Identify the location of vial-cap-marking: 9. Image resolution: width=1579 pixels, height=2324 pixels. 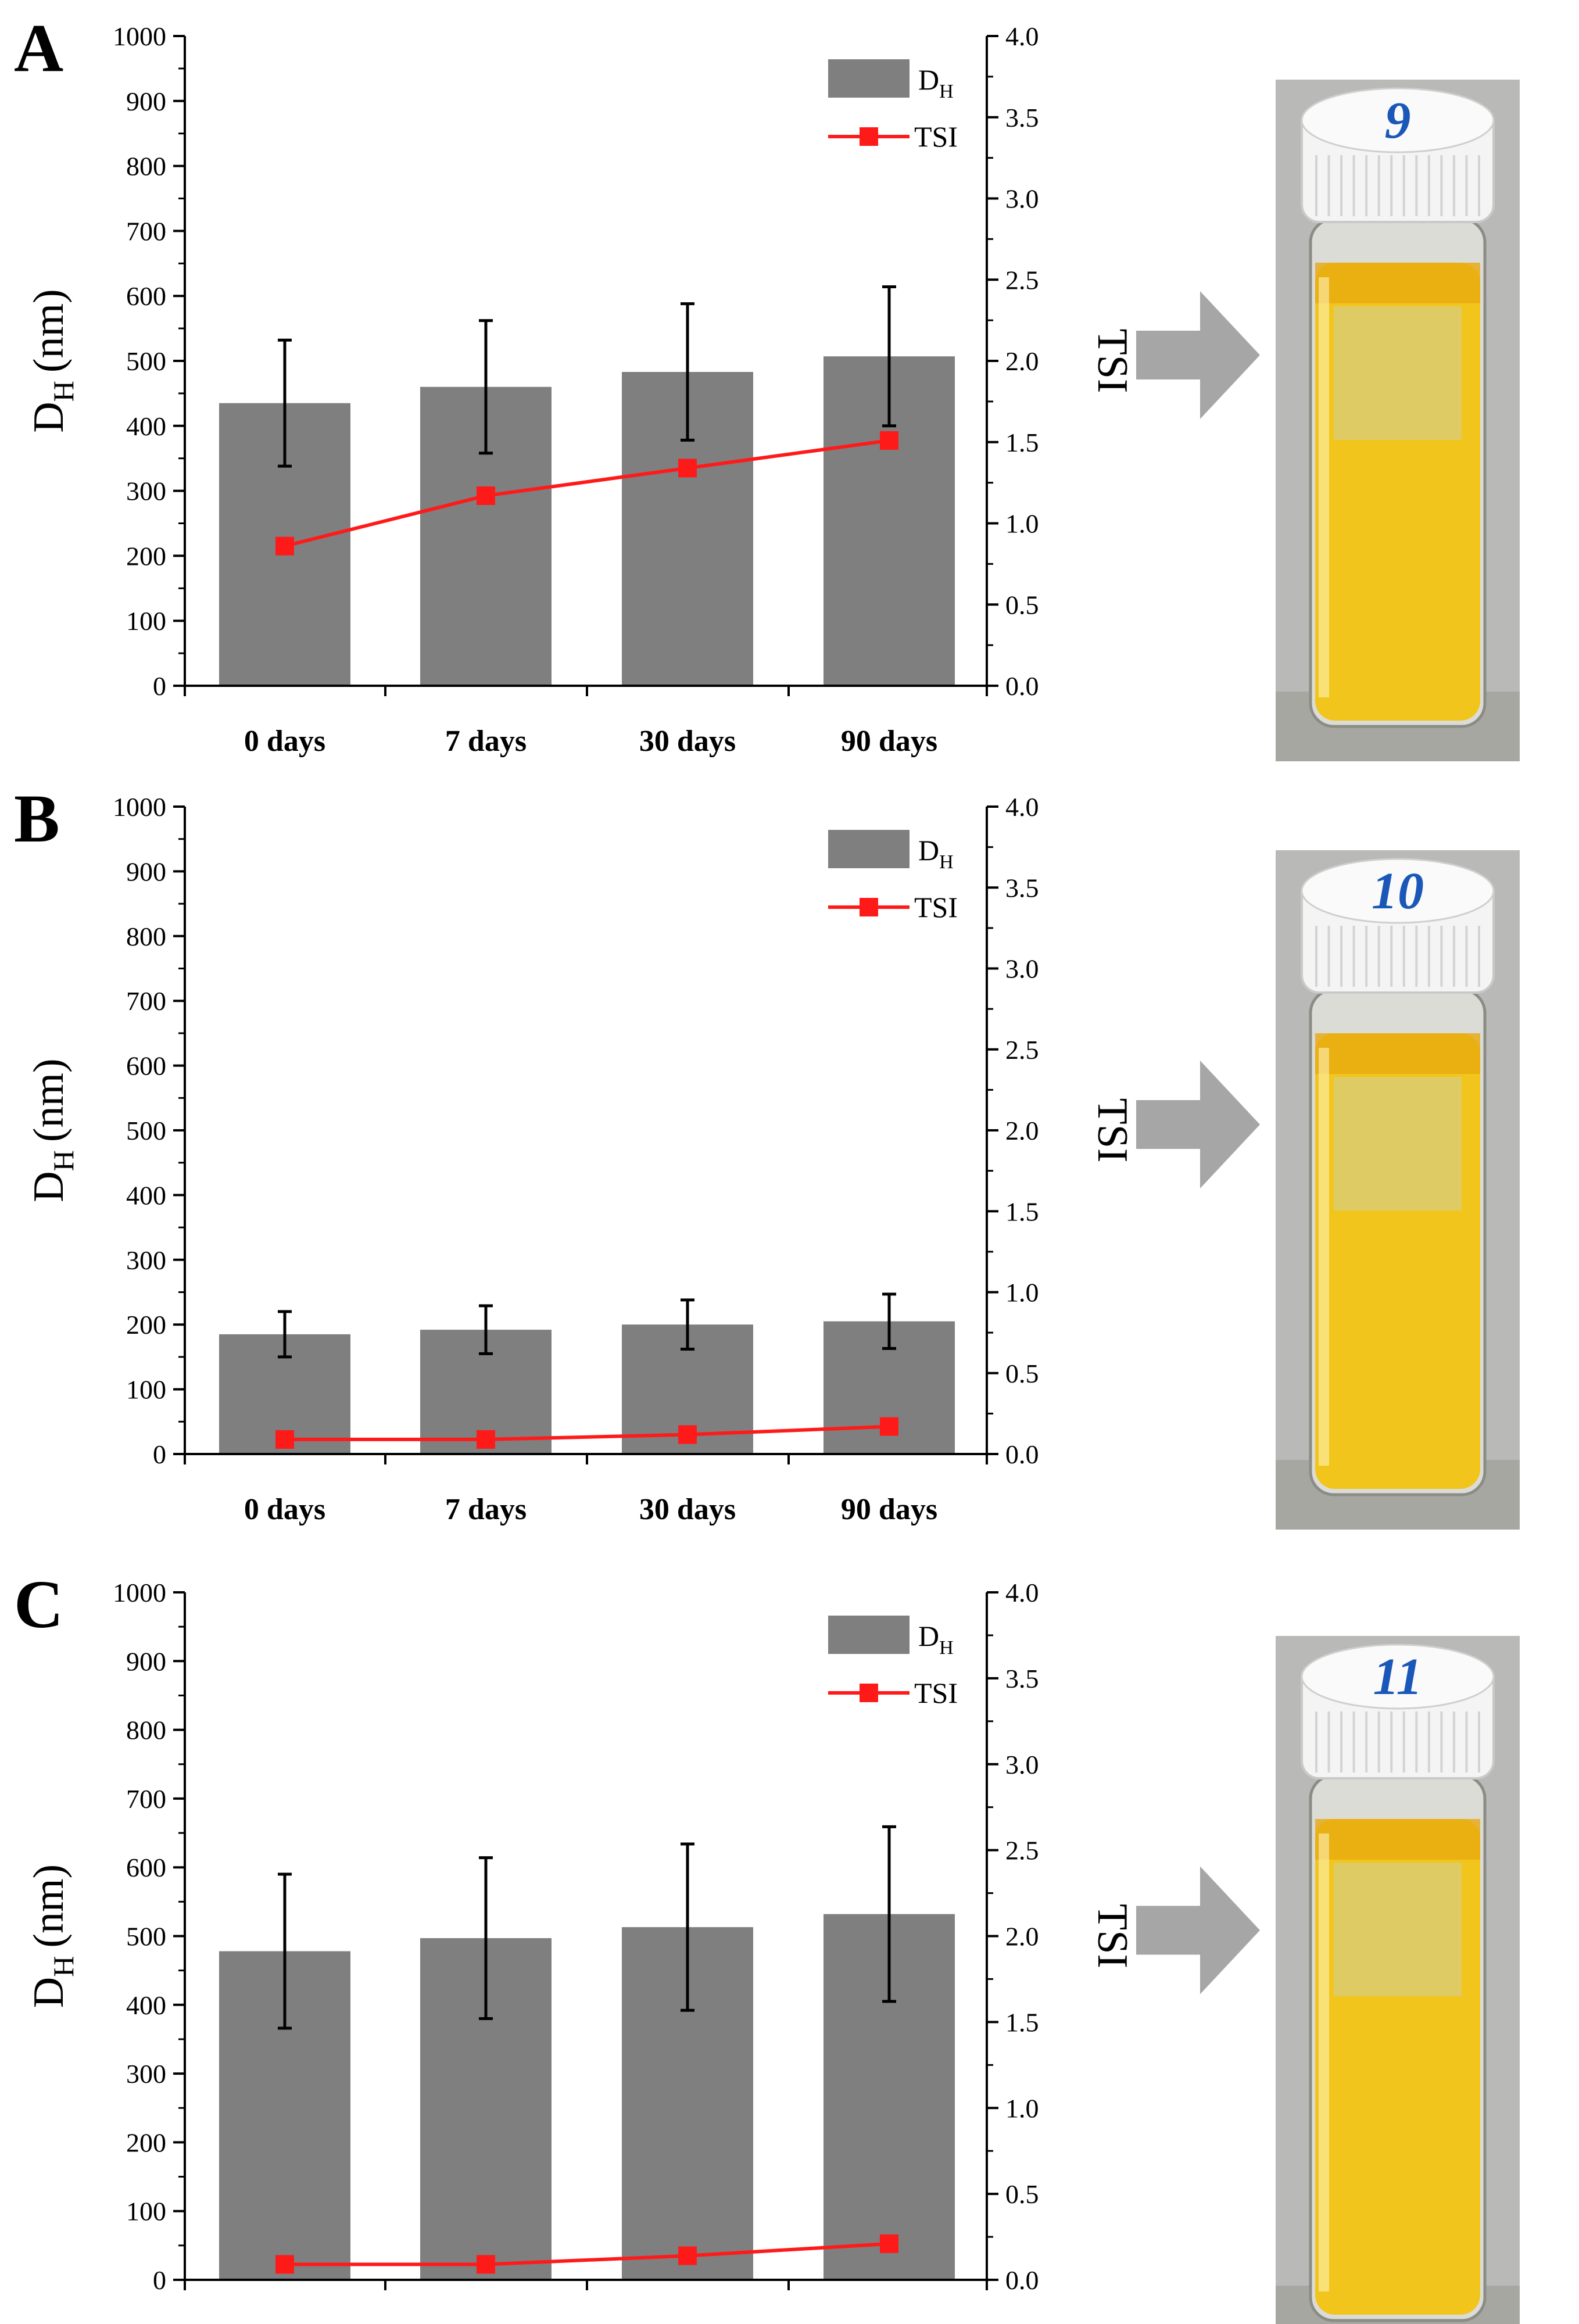
(1398, 120).